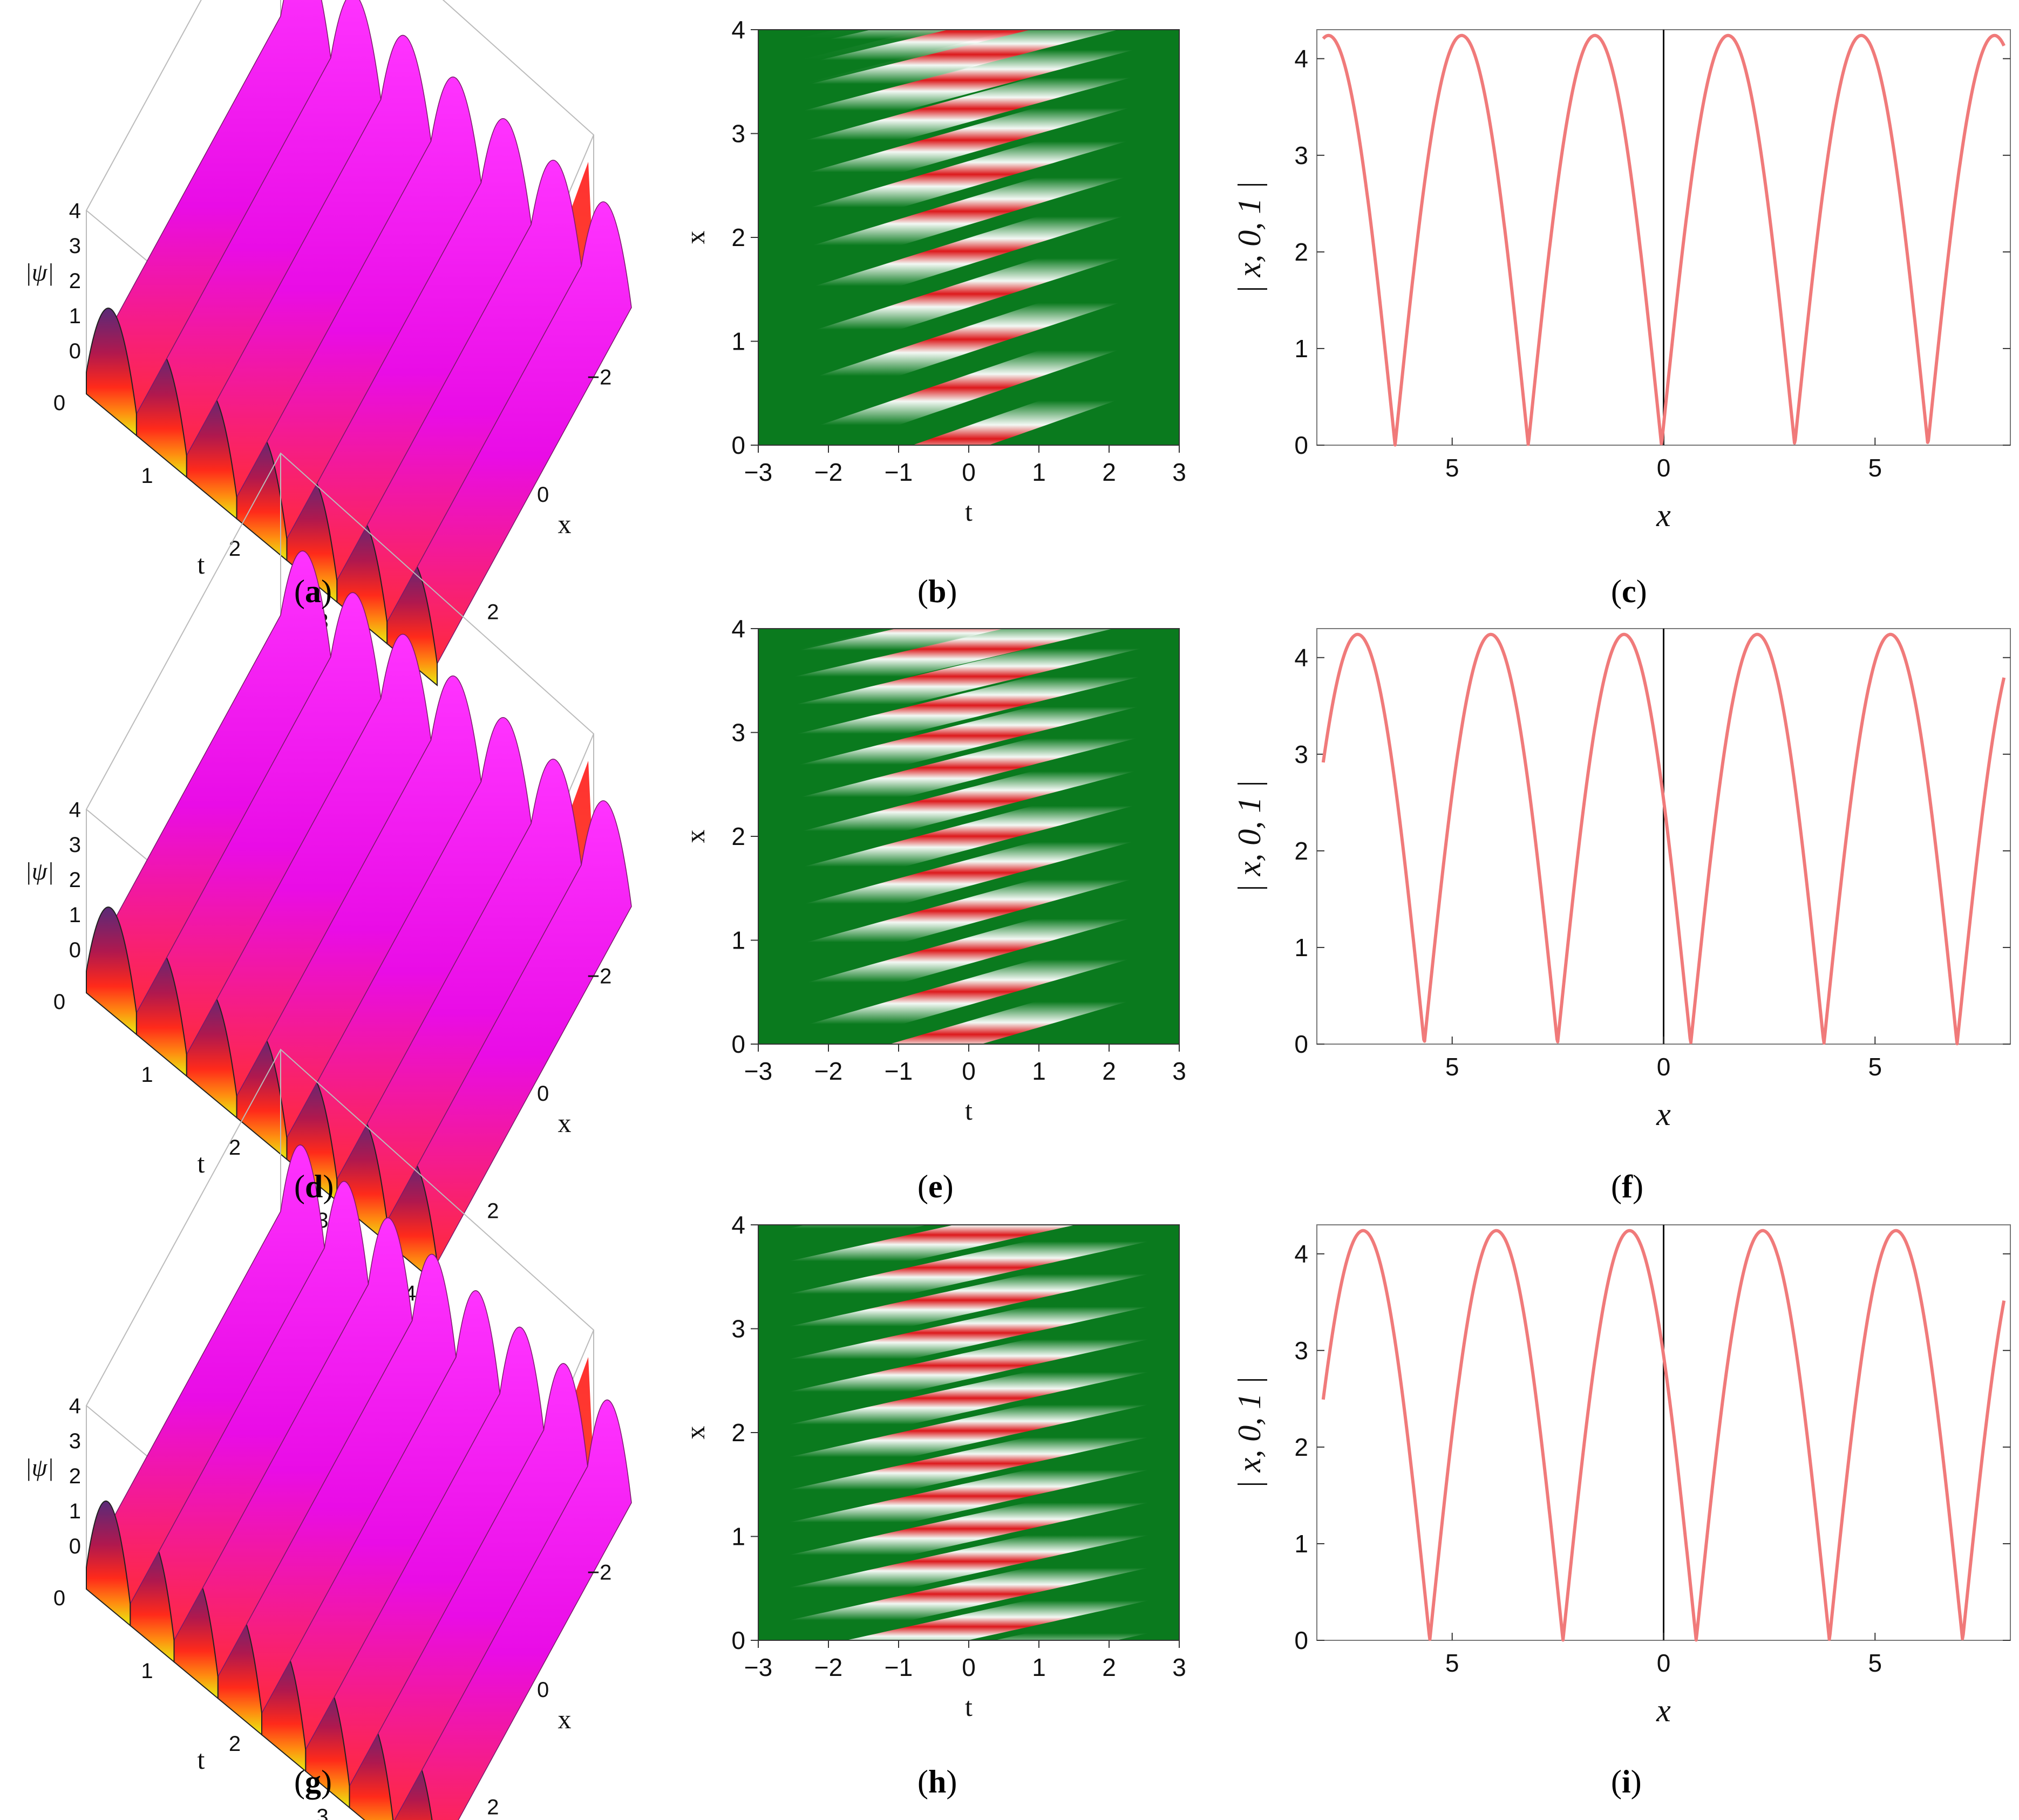  Describe the element at coordinates (147, 1075) in the screenshot. I see `t-tick-label: 1` at that location.